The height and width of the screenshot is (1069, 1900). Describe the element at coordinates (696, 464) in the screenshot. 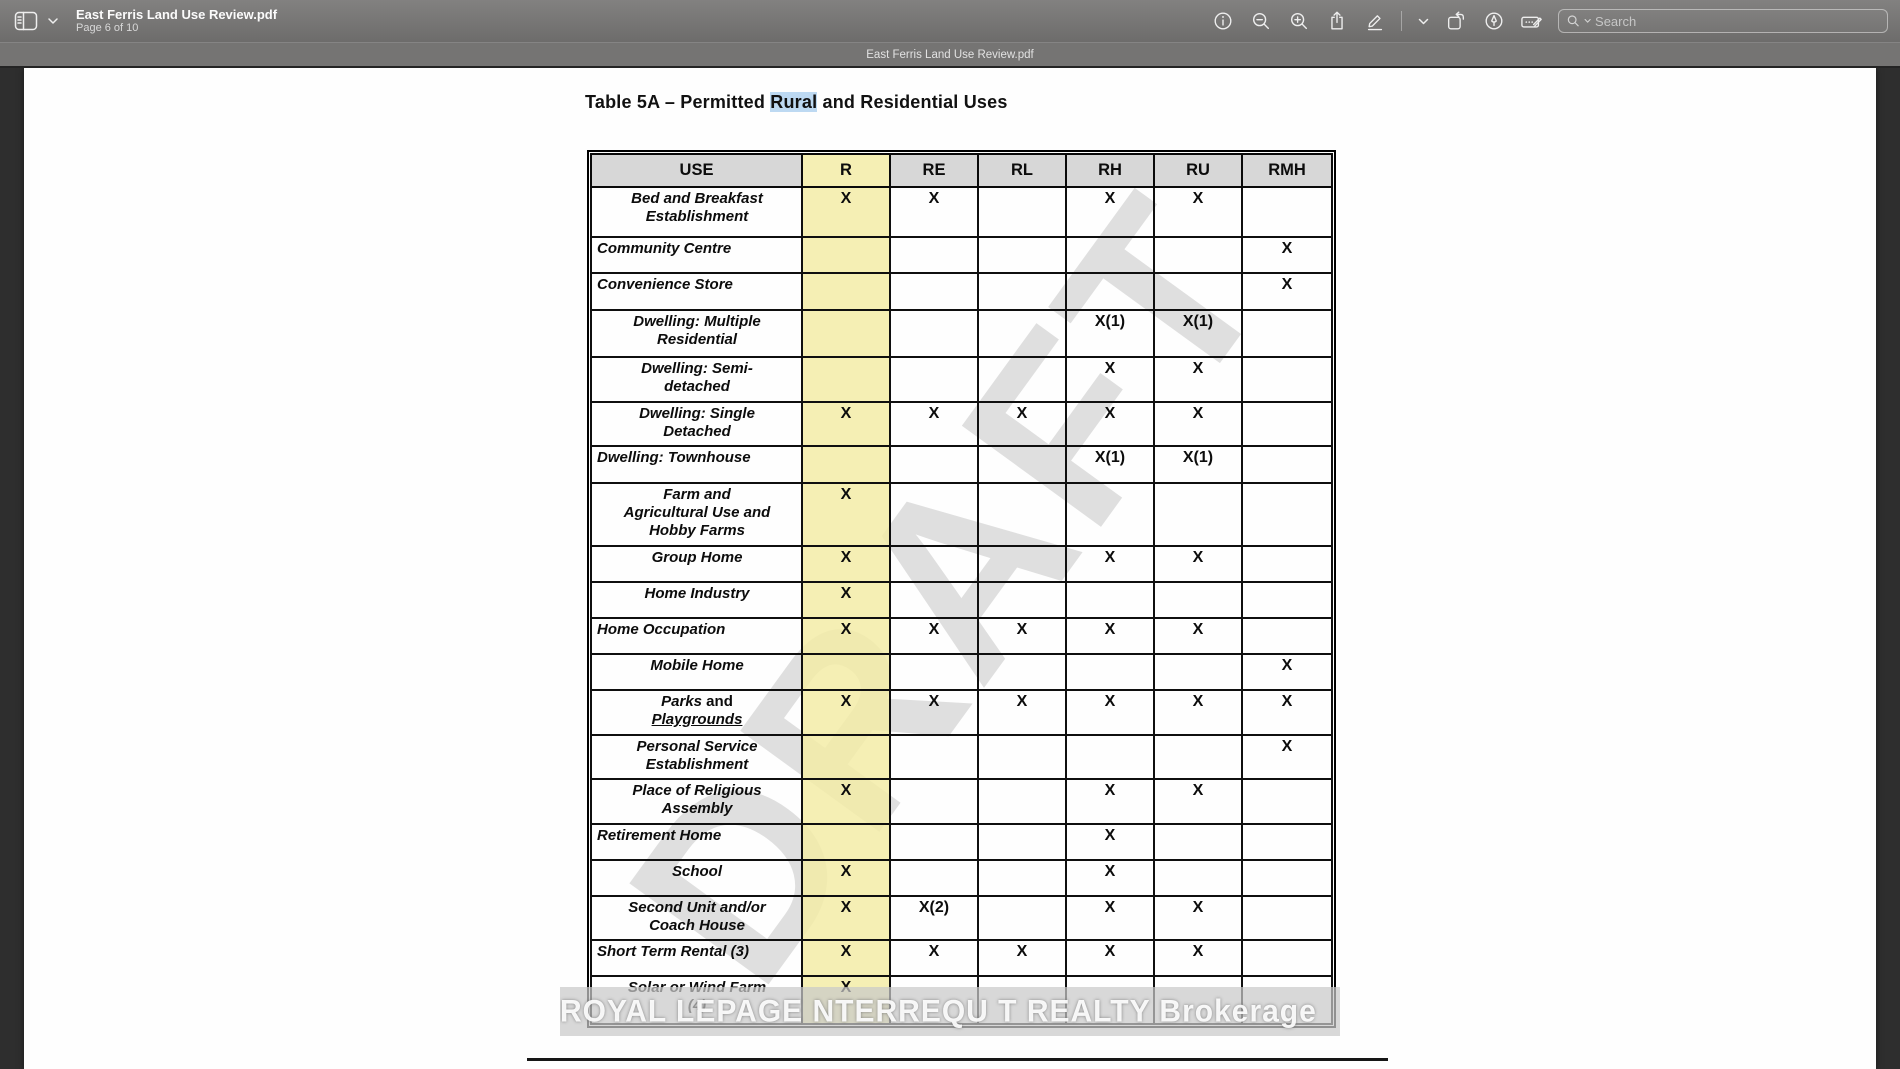

I see `use-cell: Dwelling: Townhouse` at that location.